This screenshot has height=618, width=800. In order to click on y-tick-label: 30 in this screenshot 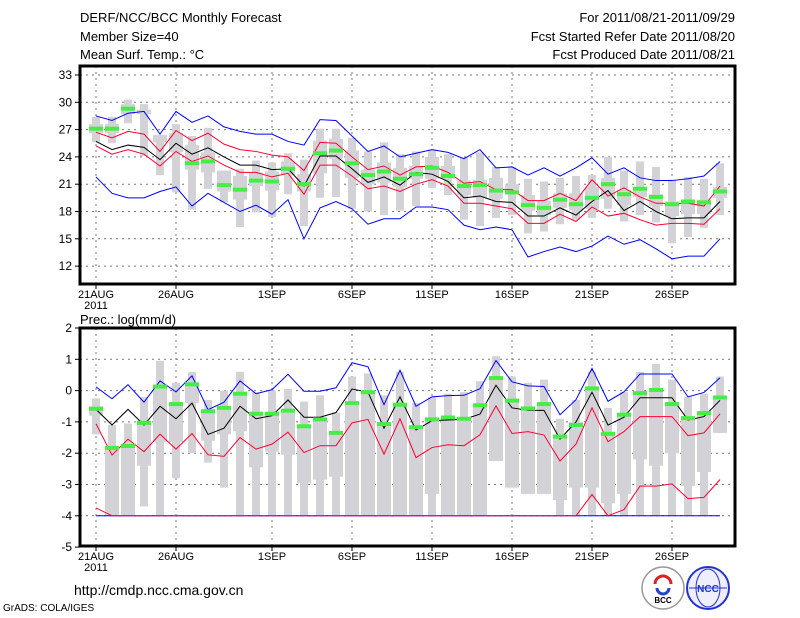, I will do `click(66, 102)`.